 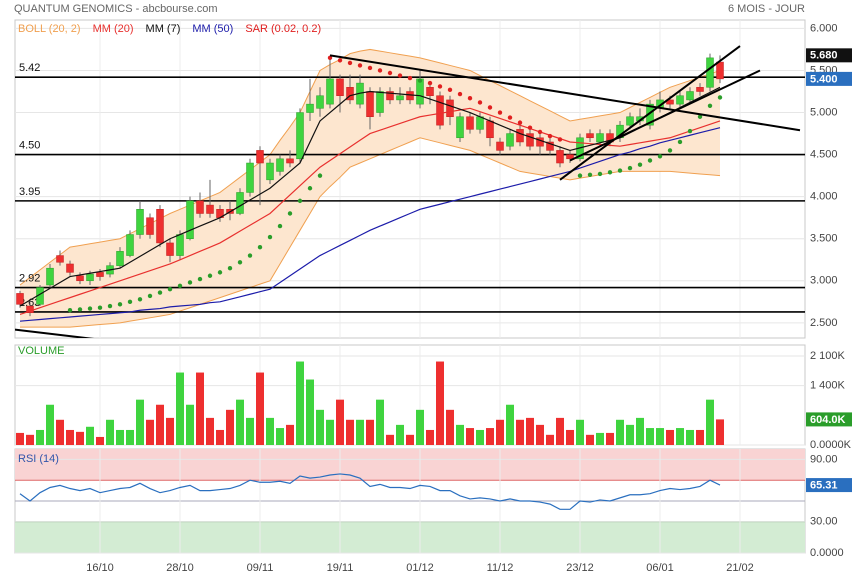 I want to click on y-tick-label: 2 100K, so click(x=828, y=356).